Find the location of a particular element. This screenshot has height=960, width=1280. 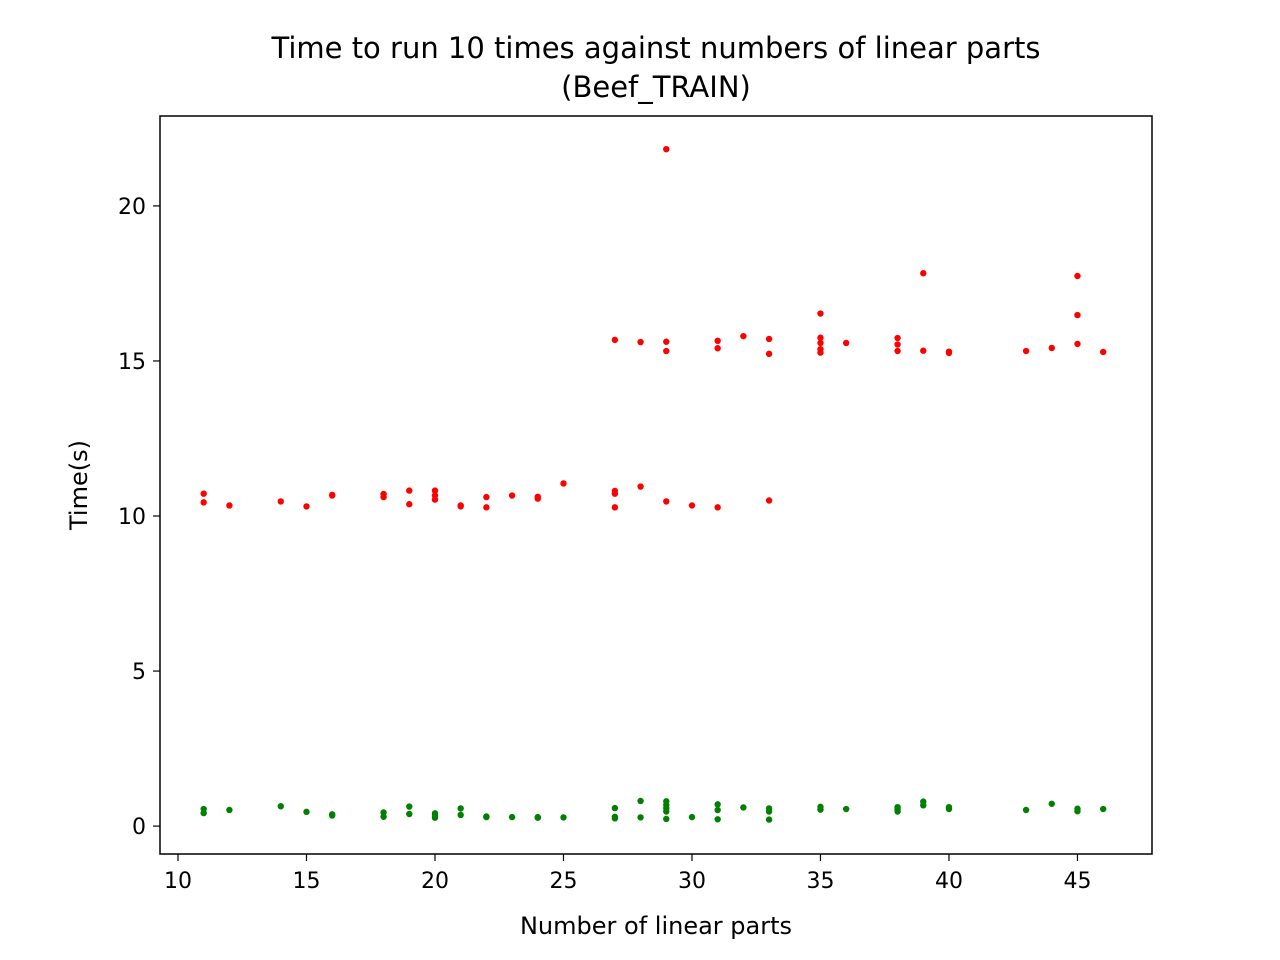

y-tick-label: 15 is located at coordinates (132, 362).